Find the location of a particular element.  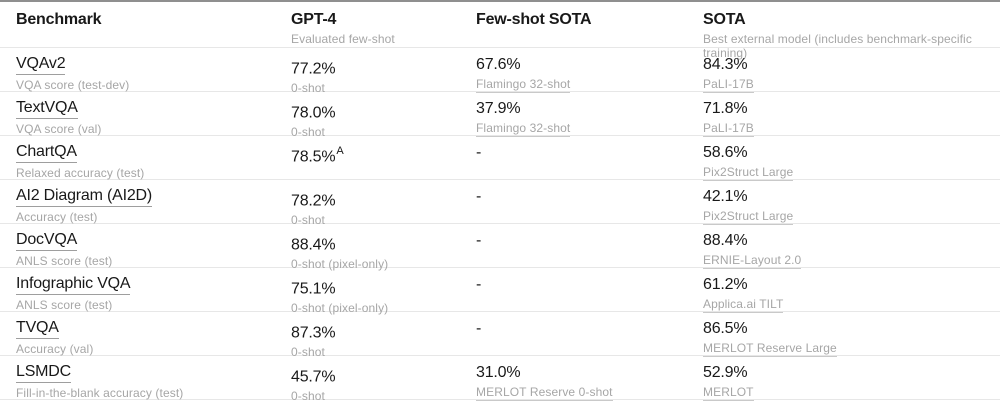

benchmark-link: VQAv2 is located at coordinates (41, 65).